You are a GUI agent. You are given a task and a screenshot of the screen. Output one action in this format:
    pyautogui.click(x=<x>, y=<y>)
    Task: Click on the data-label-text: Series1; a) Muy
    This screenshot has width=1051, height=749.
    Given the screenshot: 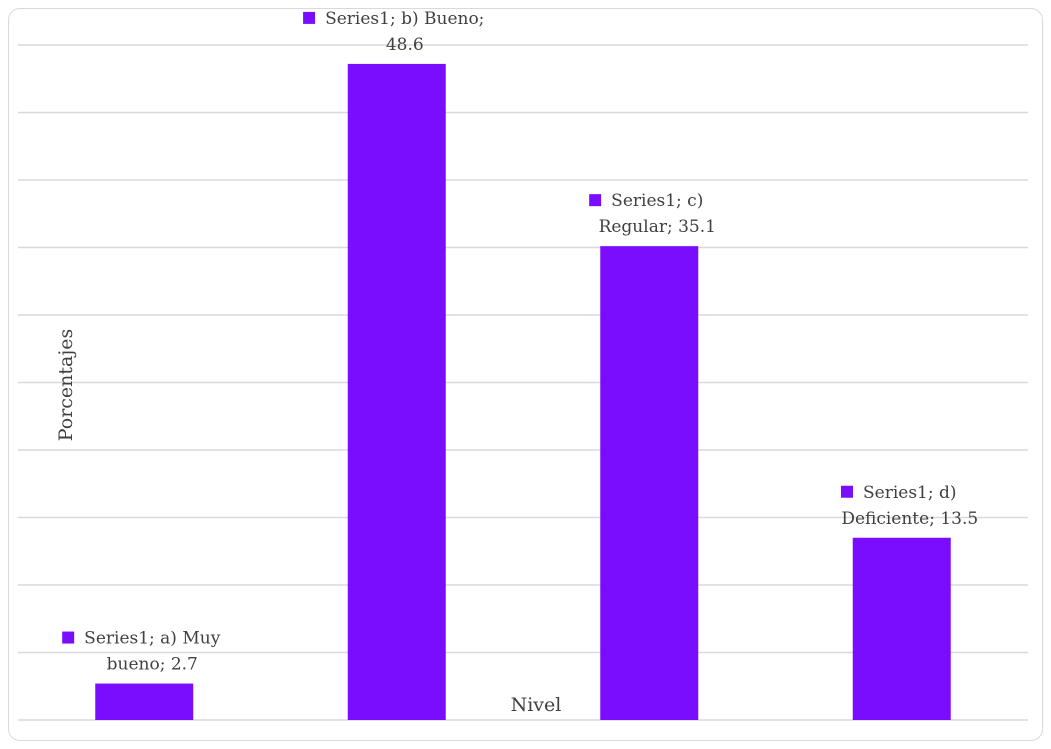 What is the action you would take?
    pyautogui.click(x=152, y=639)
    